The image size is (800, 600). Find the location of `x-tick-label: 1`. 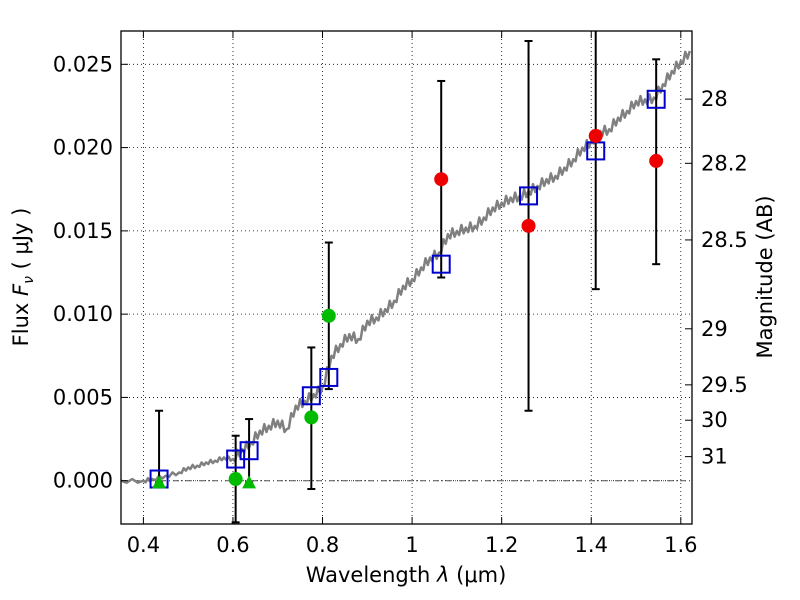

x-tick-label: 1 is located at coordinates (411, 545).